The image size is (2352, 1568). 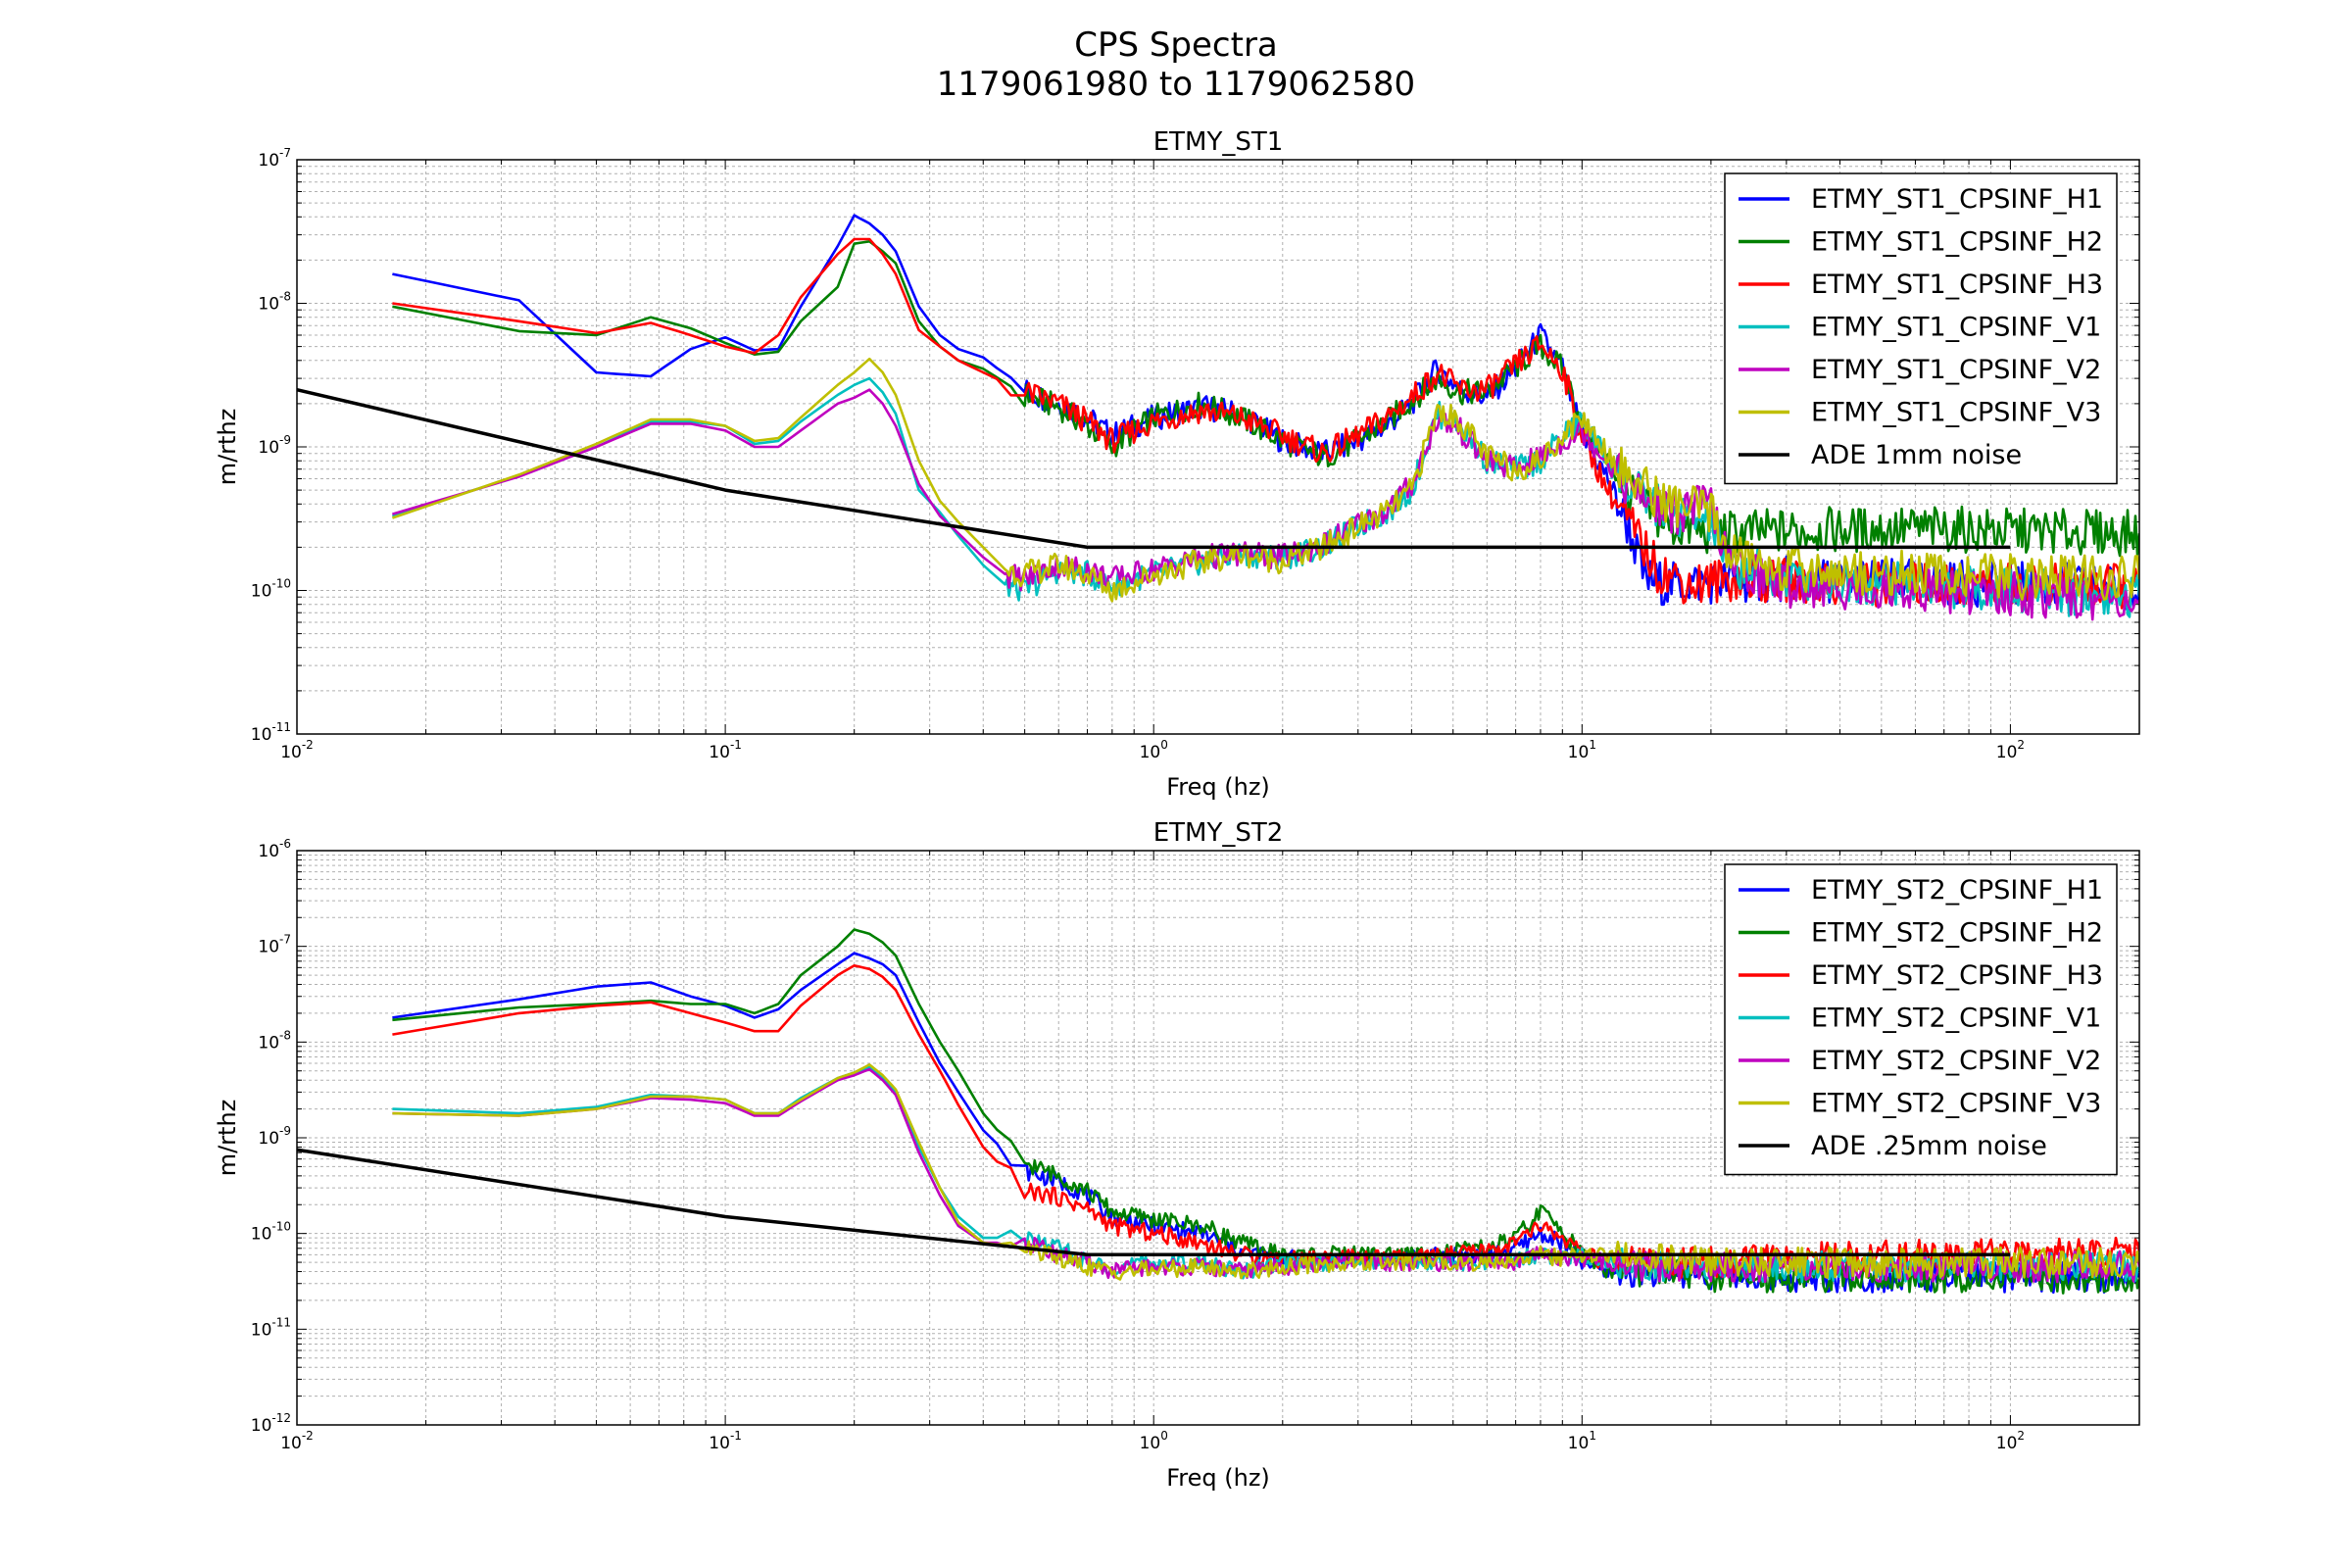 I want to click on series-line-ade-1mm-noise, so click(x=1154, y=468).